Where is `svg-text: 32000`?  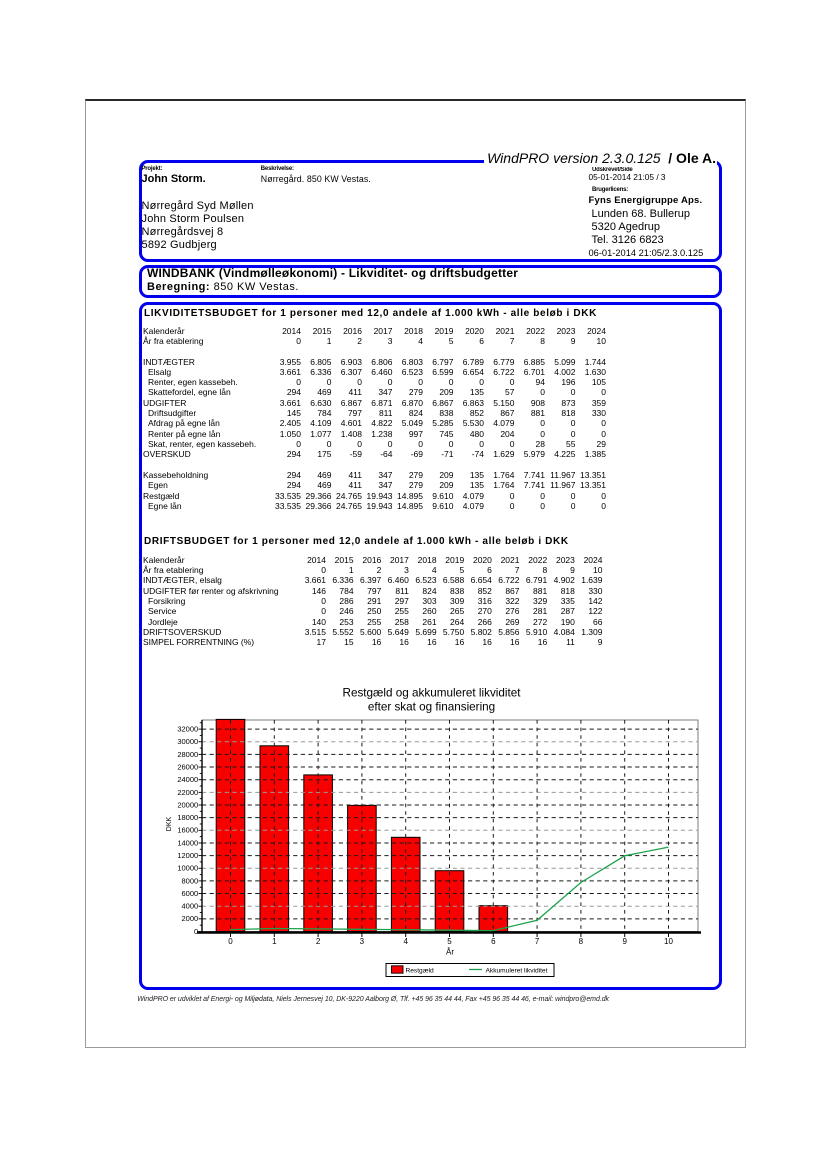
svg-text: 32000 is located at coordinates (187, 729).